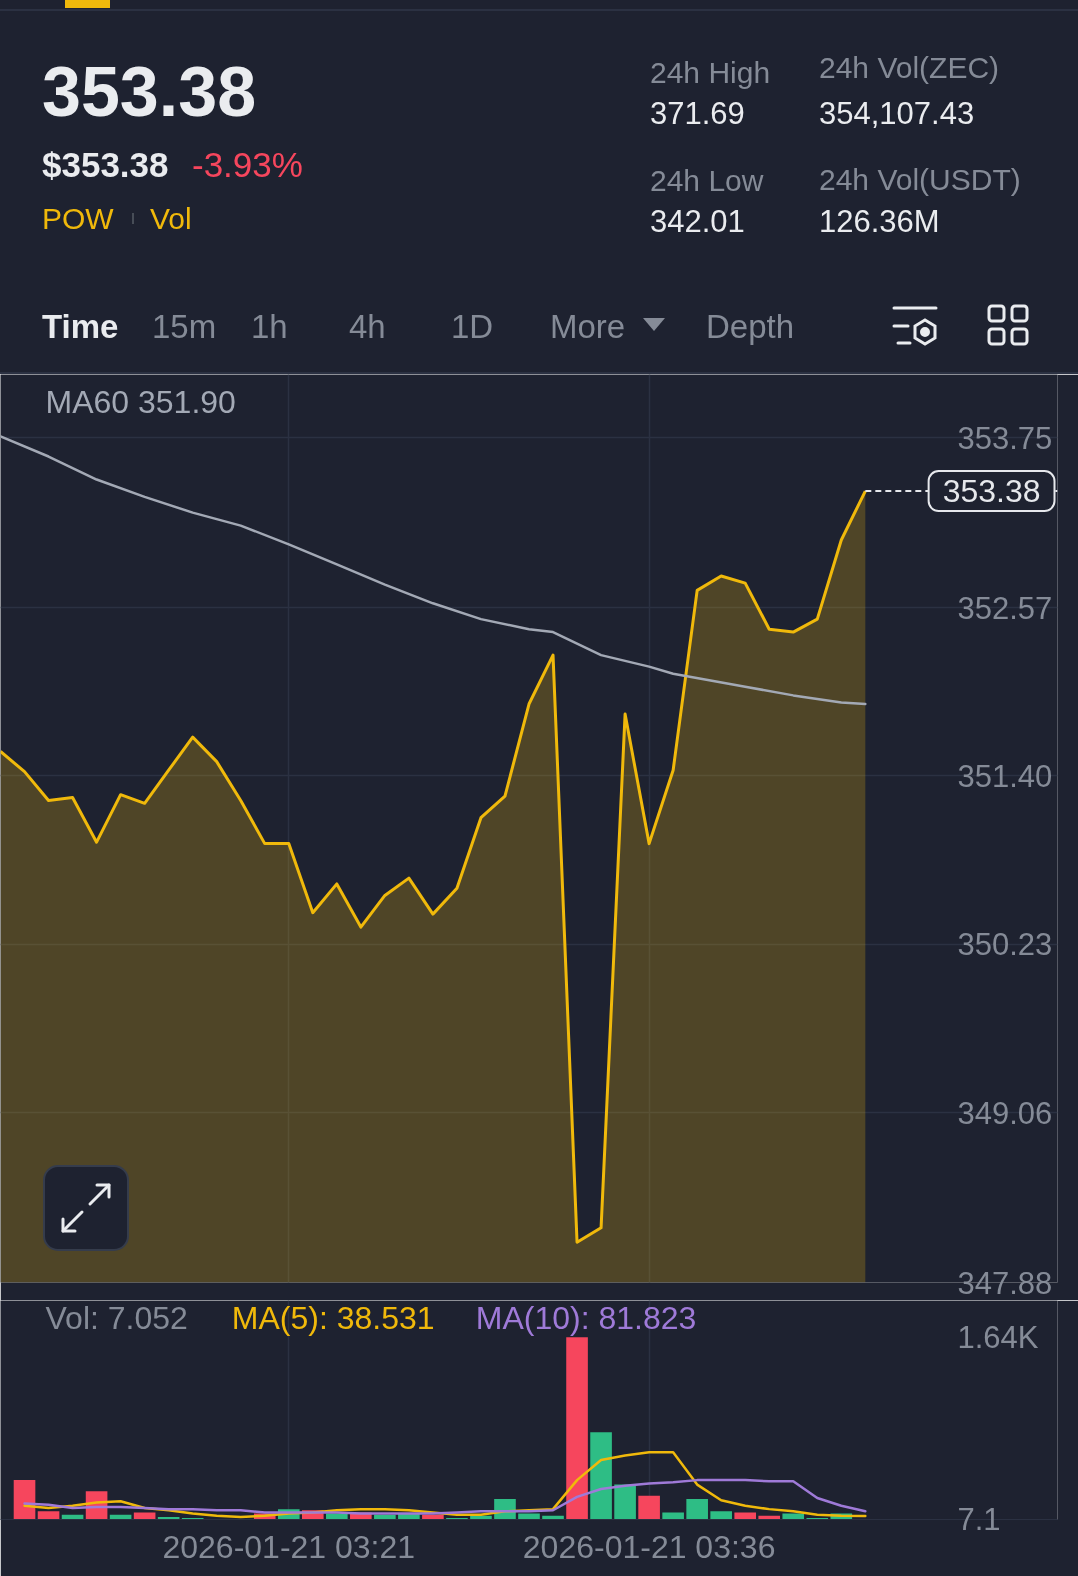 Image resolution: width=1078 pixels, height=1576 pixels. Describe the element at coordinates (333, 1317) in the screenshot. I see `text: MA(5): 38.531` at that location.